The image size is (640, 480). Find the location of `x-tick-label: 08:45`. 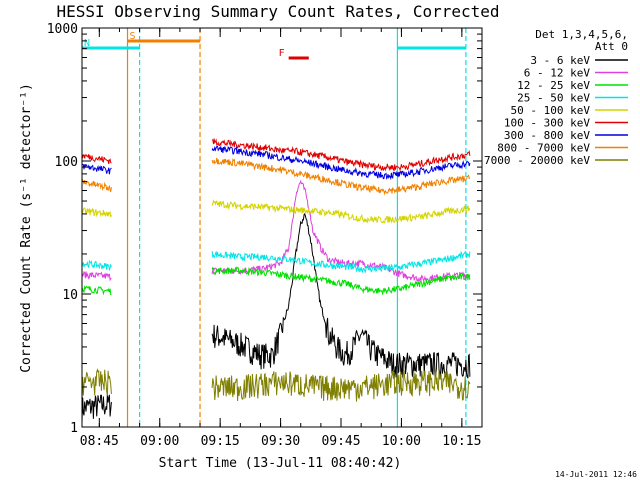

x-tick-label: 08:45 is located at coordinates (99, 441).